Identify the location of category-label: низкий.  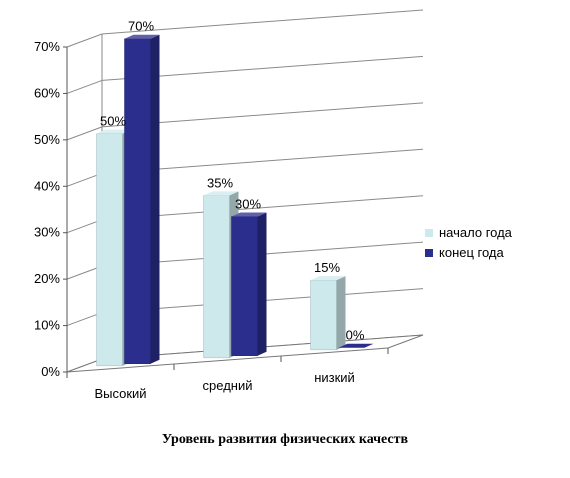
(334, 377).